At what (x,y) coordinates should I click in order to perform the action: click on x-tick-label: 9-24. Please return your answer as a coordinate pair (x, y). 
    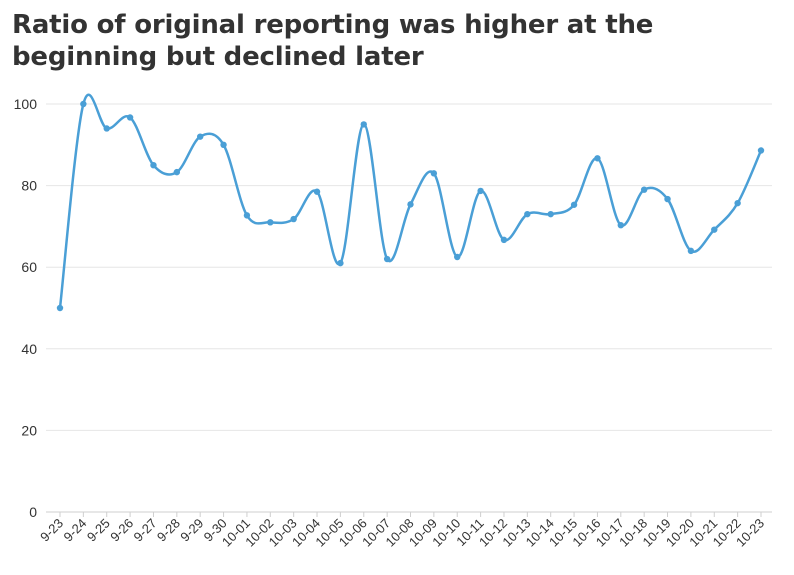
    Looking at the image, I should click on (74, 530).